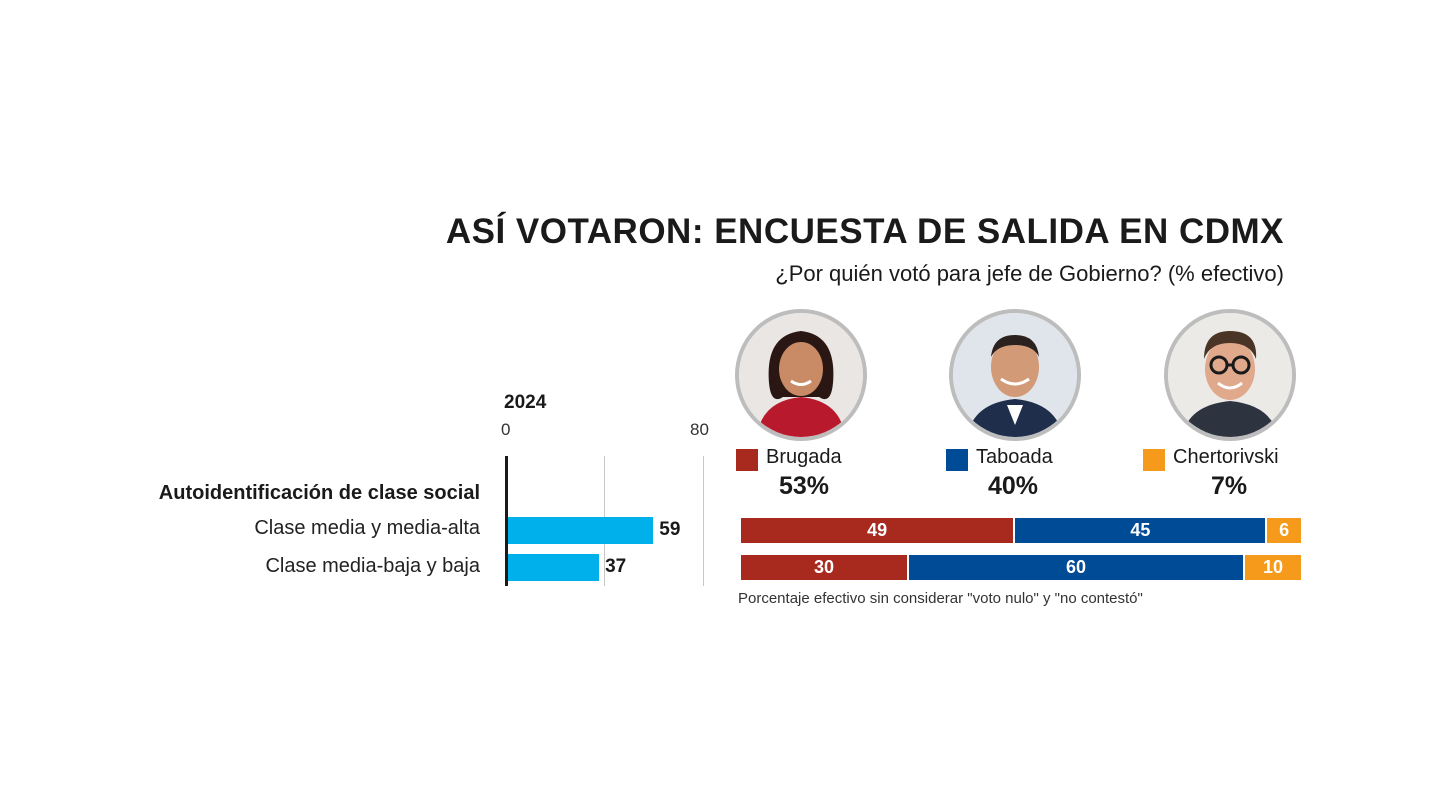  Describe the element at coordinates (1141, 530) in the screenshot. I see `bar-segment: 45` at that location.